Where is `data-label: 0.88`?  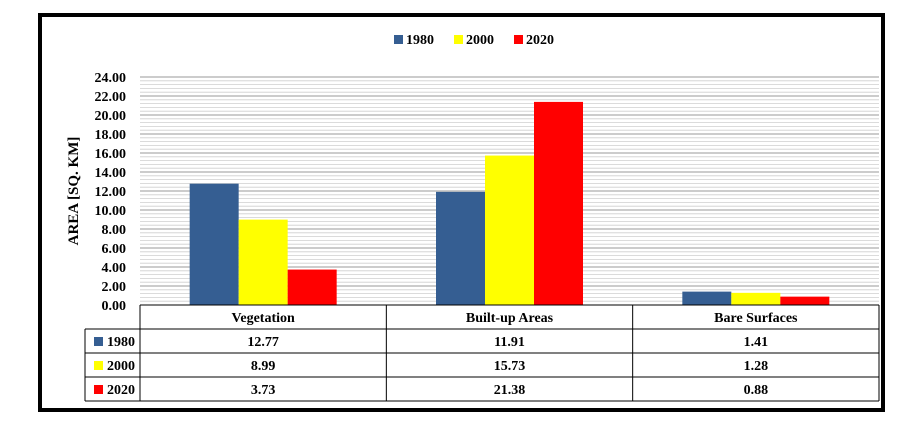
data-label: 0.88 is located at coordinates (756, 390).